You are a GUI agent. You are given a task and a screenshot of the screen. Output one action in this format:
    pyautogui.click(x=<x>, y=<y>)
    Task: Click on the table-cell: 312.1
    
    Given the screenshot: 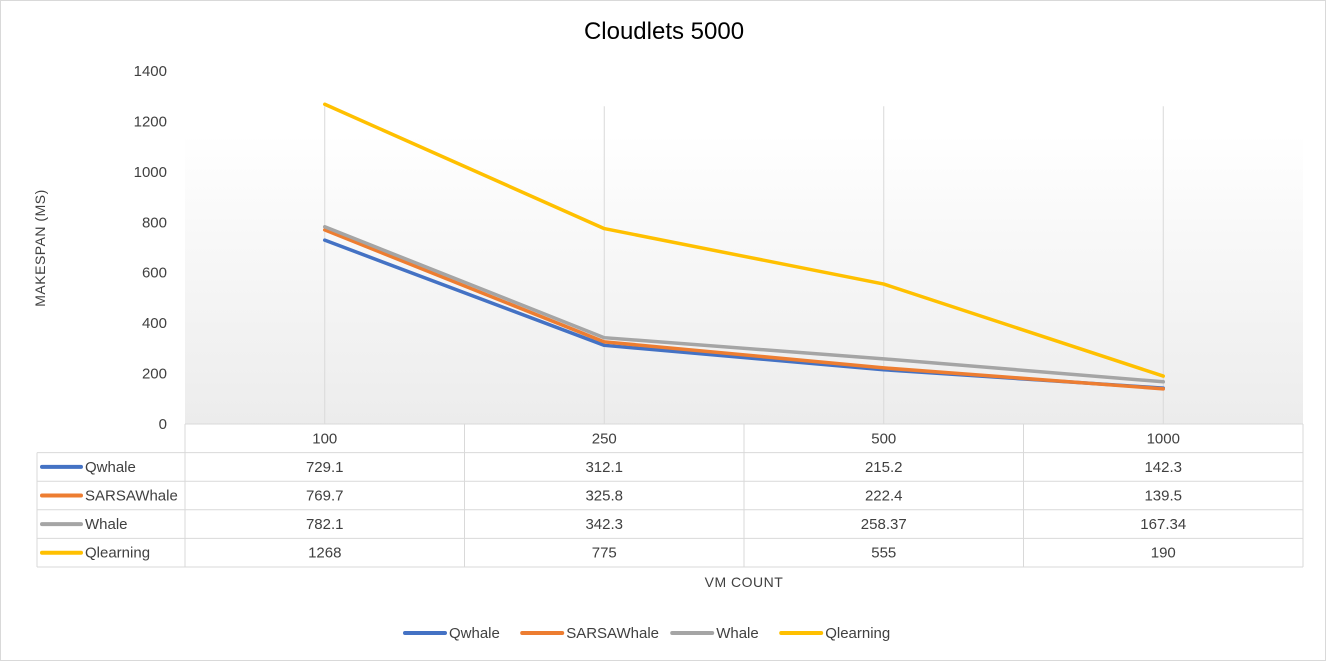 What is the action you would take?
    pyautogui.click(x=604, y=467)
    